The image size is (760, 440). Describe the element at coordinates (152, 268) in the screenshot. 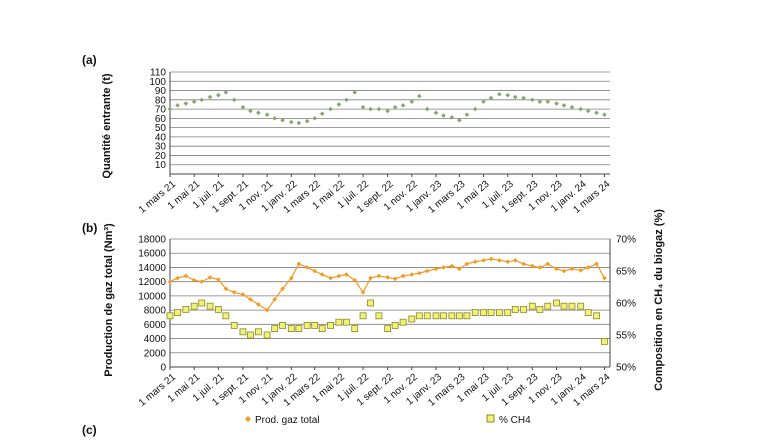

I see `gas-y-tick-label: 14000` at that location.